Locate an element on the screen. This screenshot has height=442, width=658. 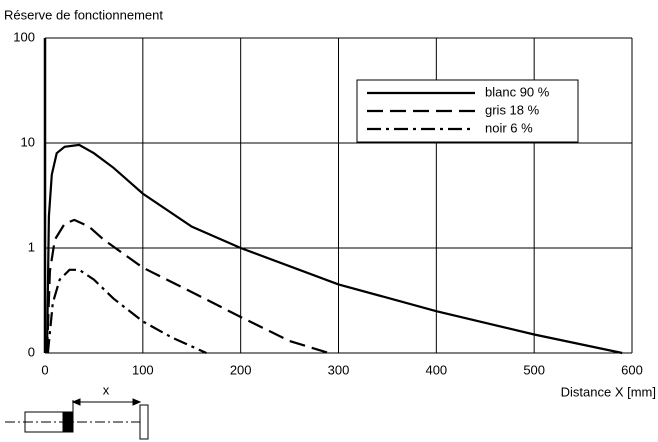
x-tick-label: 200 is located at coordinates (241, 369).